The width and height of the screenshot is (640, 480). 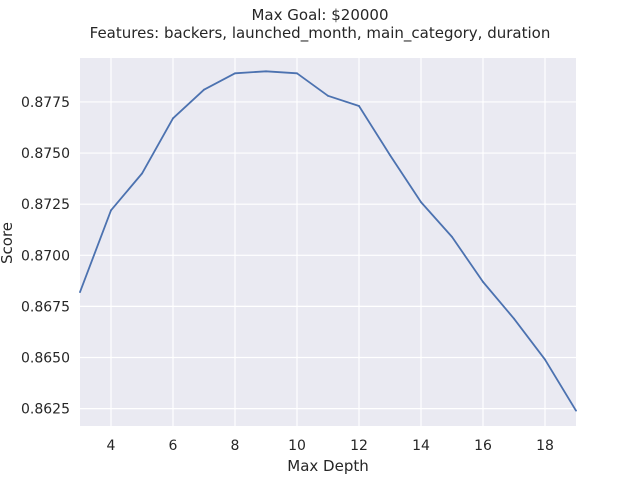 I want to click on x-tick-label: 18, so click(x=545, y=446).